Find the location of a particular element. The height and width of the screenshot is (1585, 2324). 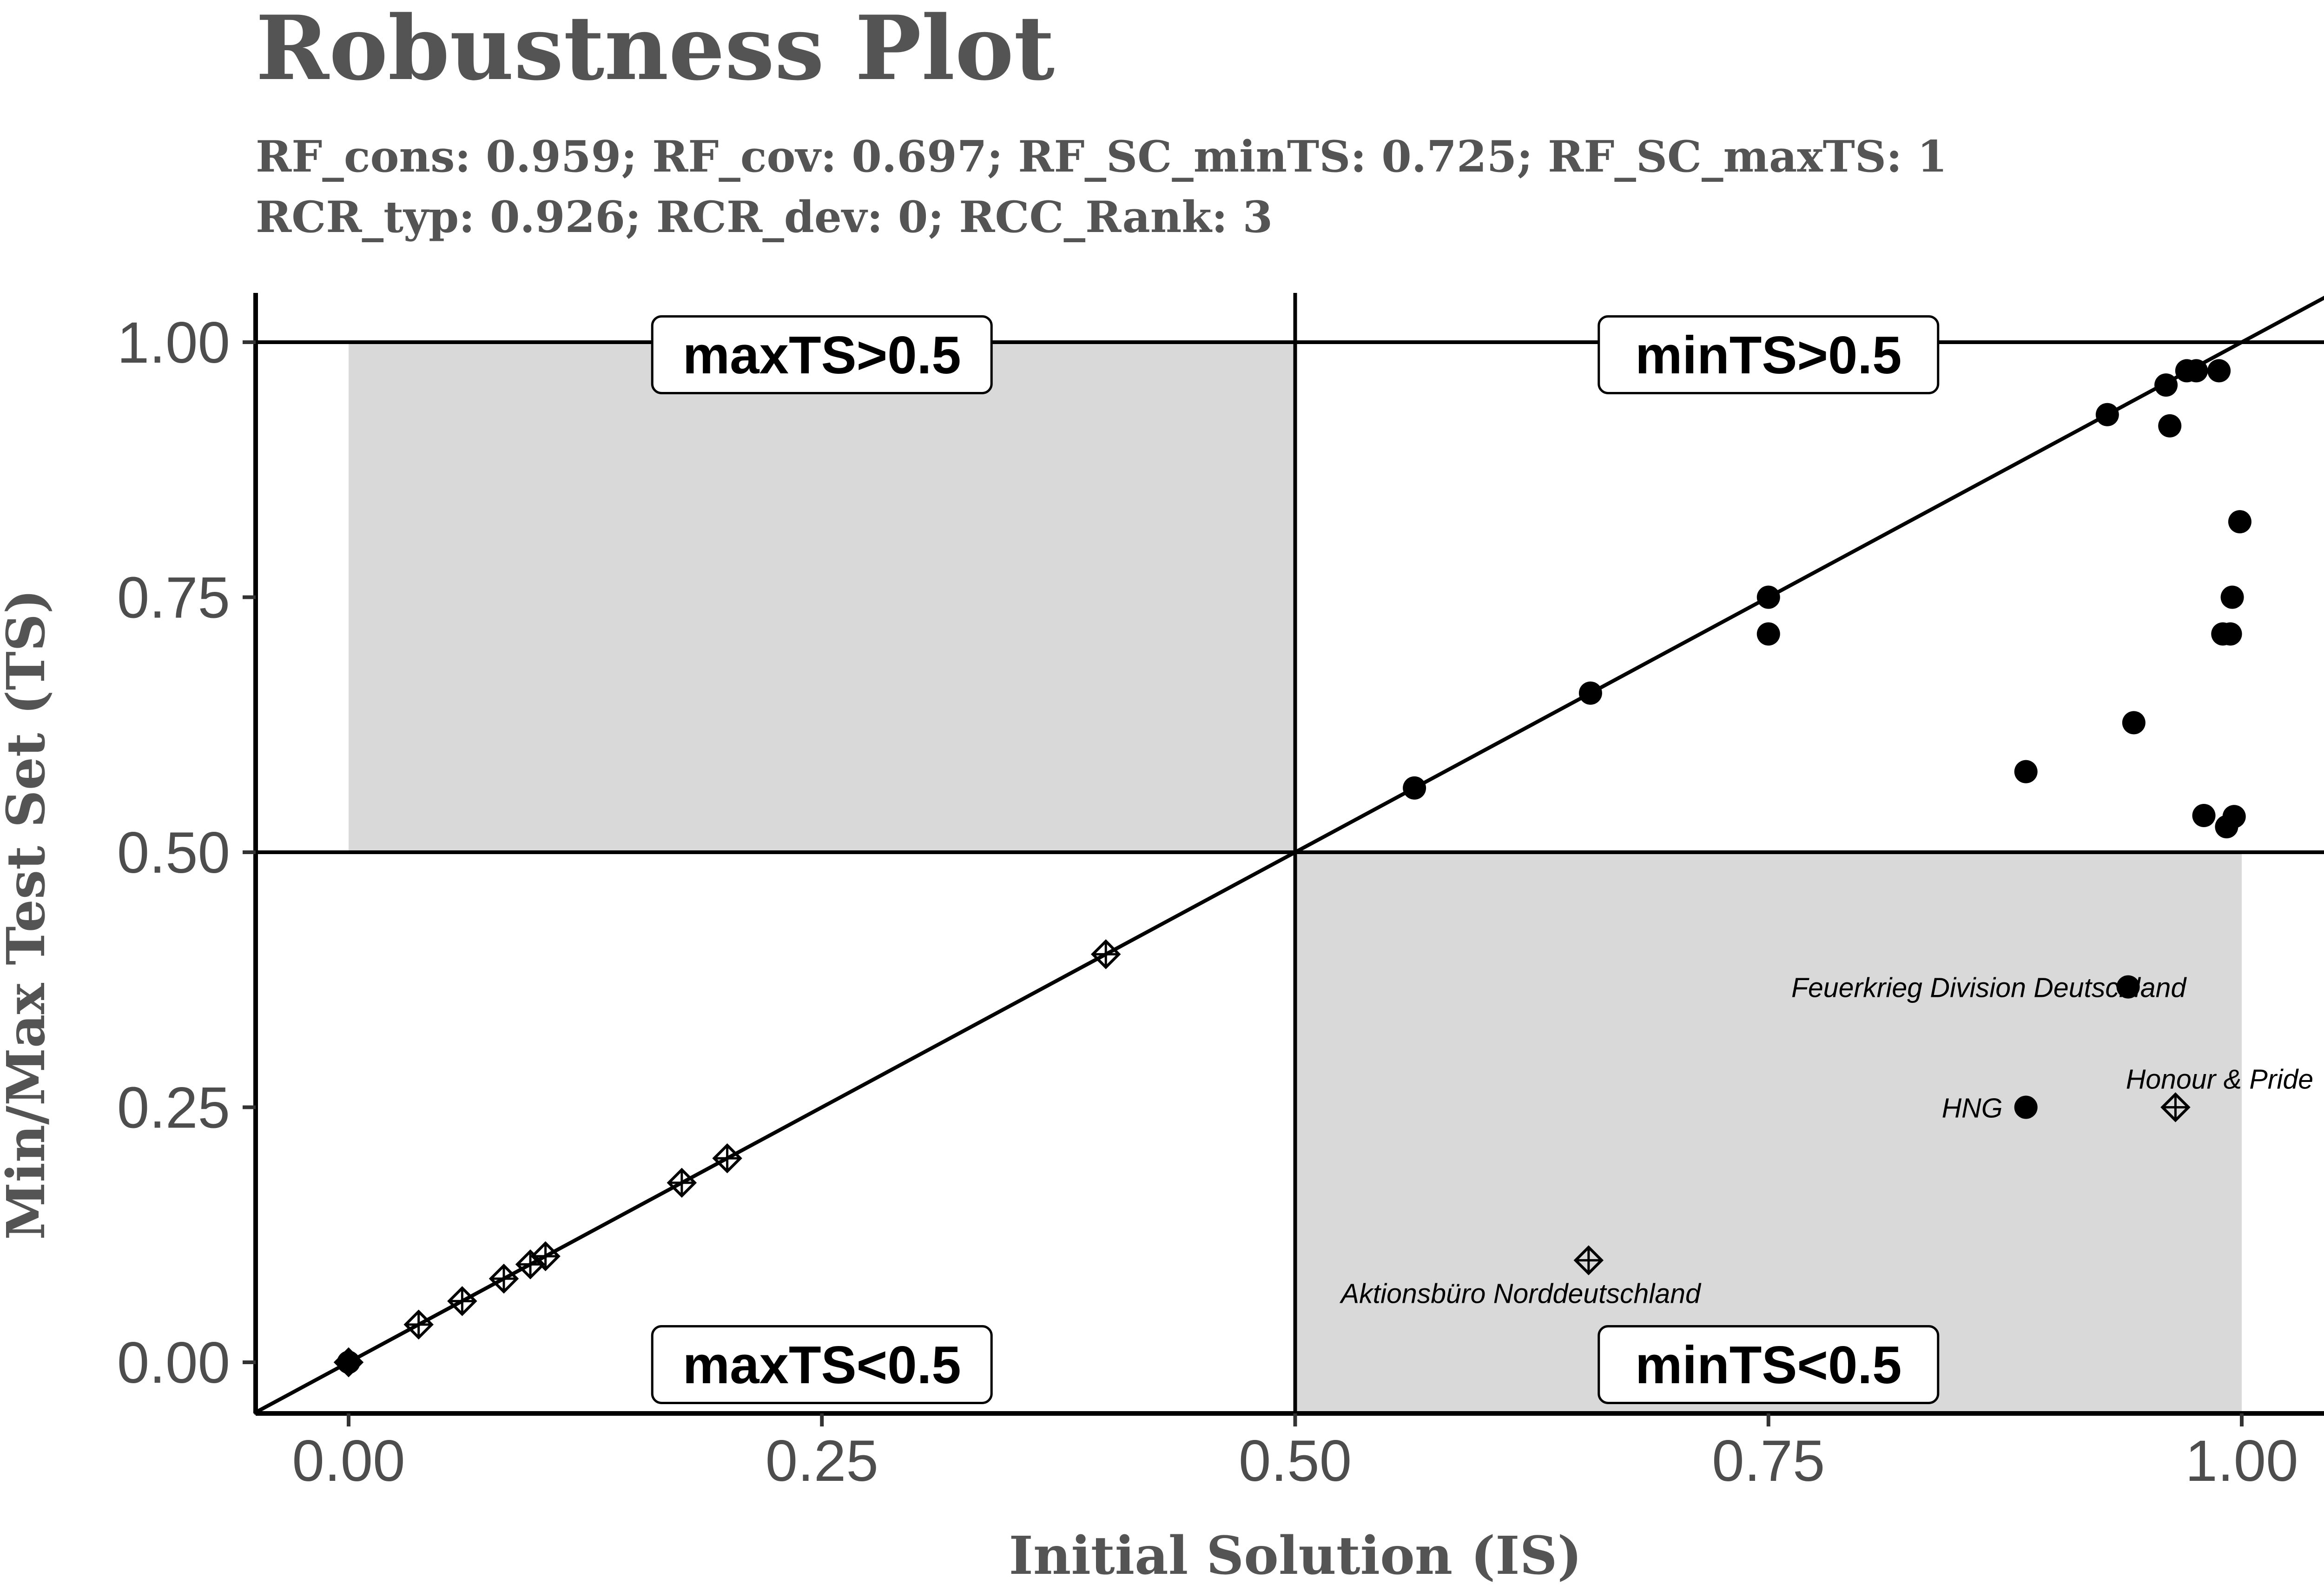

x-axis-title: Initial Solution (IS) is located at coordinates (1295, 1555).